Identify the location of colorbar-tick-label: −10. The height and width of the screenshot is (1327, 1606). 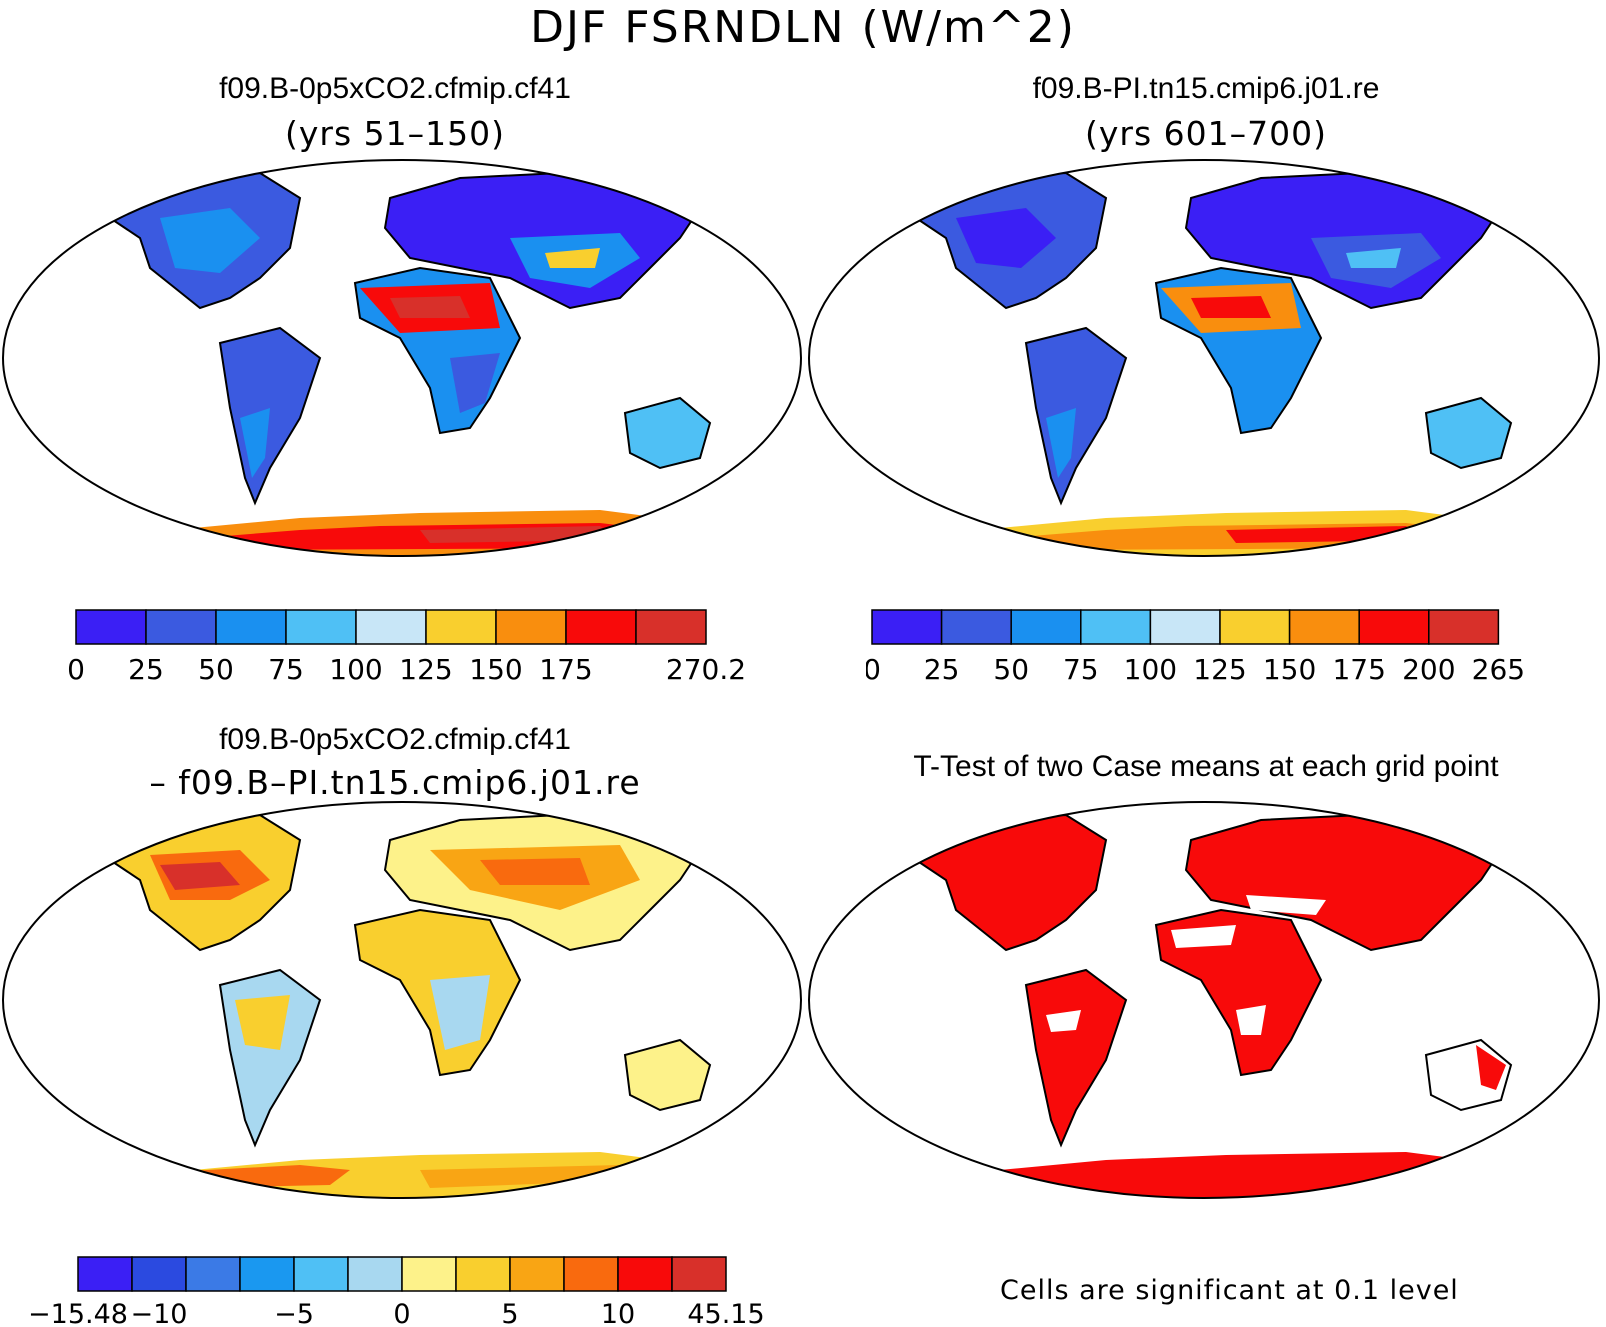
(159, 1313).